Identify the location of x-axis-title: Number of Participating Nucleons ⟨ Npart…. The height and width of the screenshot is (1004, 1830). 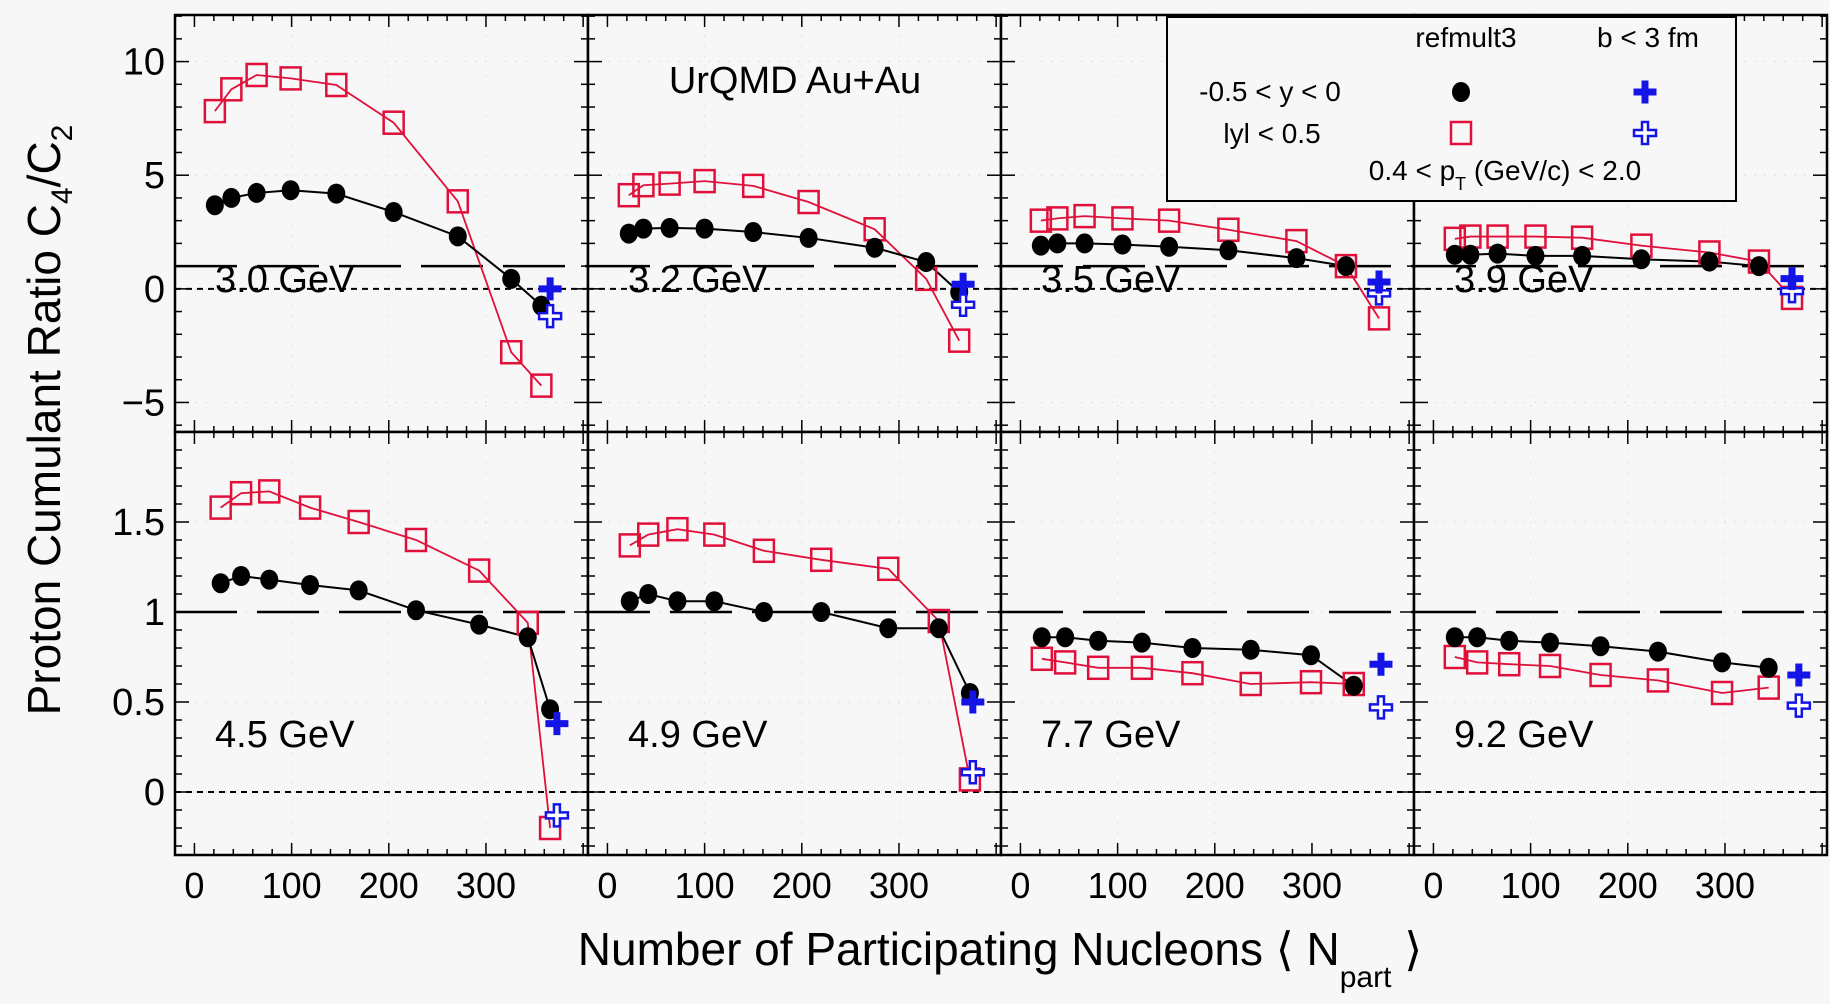
(1000, 958).